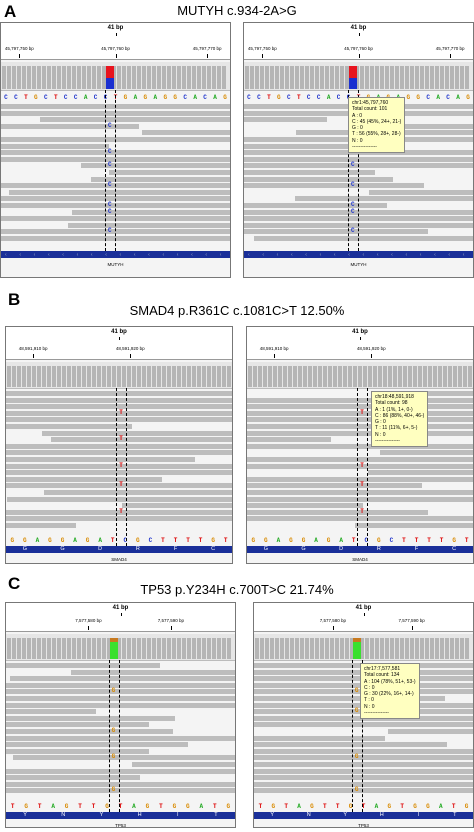 This screenshot has width=474, height=832. Describe the element at coordinates (115, 254) in the screenshot. I see `gene-track: ‹ ‹ ‹ ‹ ‹ ‹ ‹ ‹ ‹ ‹ ‹ ‹ ‹ ‹ ‹ ‹` at that location.